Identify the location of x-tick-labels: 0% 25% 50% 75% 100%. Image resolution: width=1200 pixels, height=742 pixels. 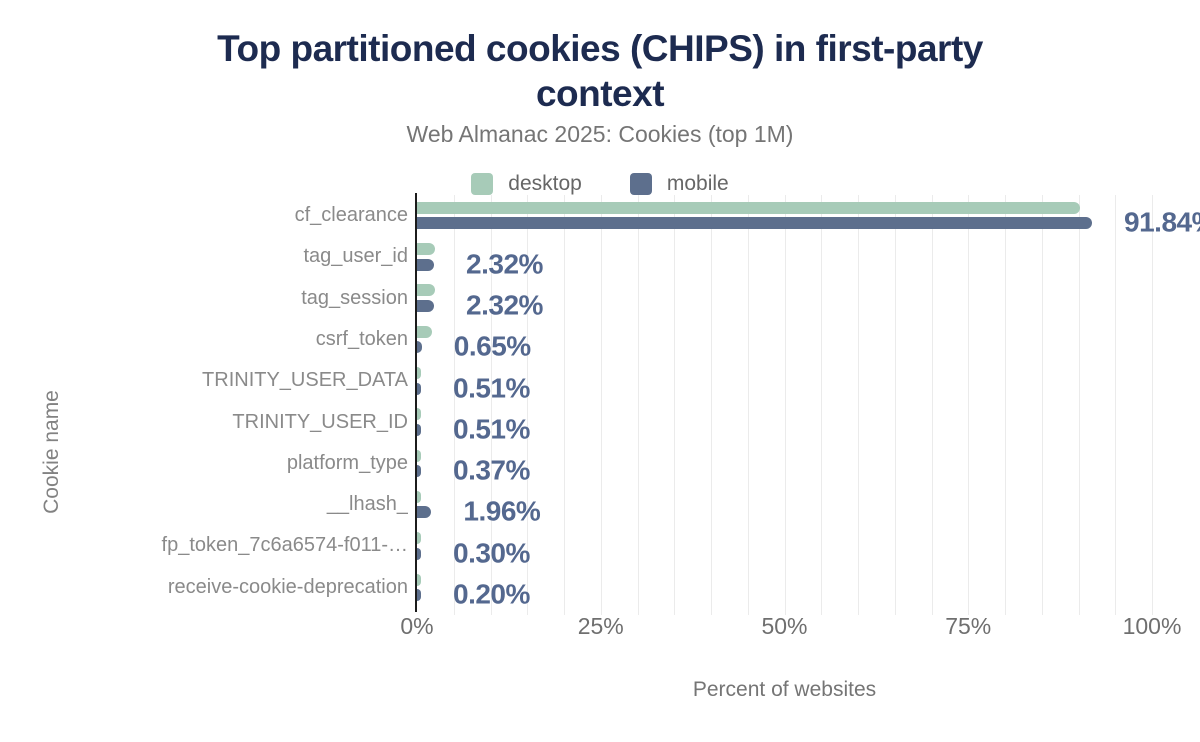
(790, 628).